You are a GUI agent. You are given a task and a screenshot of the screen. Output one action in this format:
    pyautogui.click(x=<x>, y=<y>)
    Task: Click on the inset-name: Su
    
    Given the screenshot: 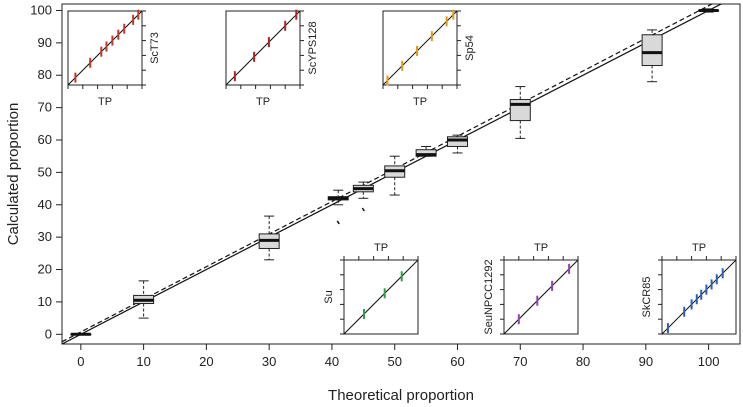 What is the action you would take?
    pyautogui.click(x=329, y=296)
    